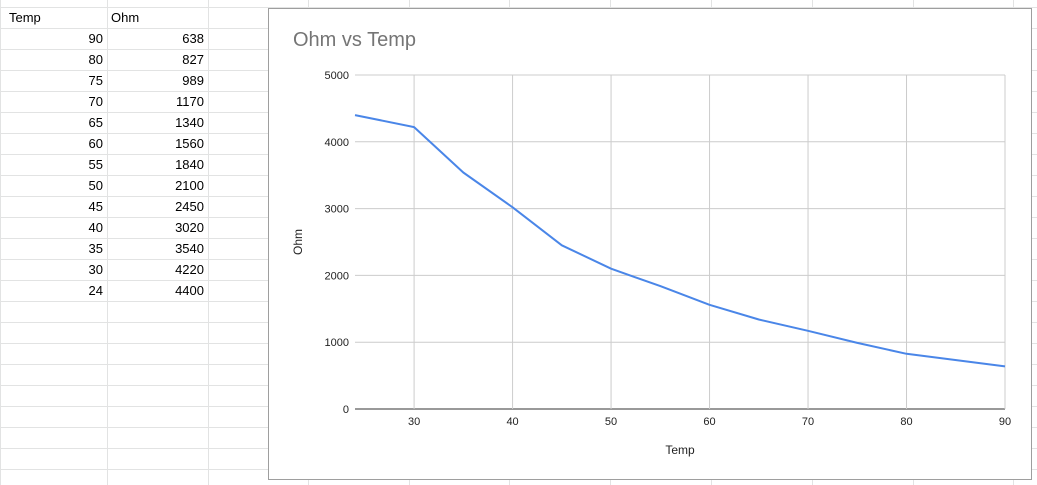  I want to click on cell-temp: 55, so click(95, 164).